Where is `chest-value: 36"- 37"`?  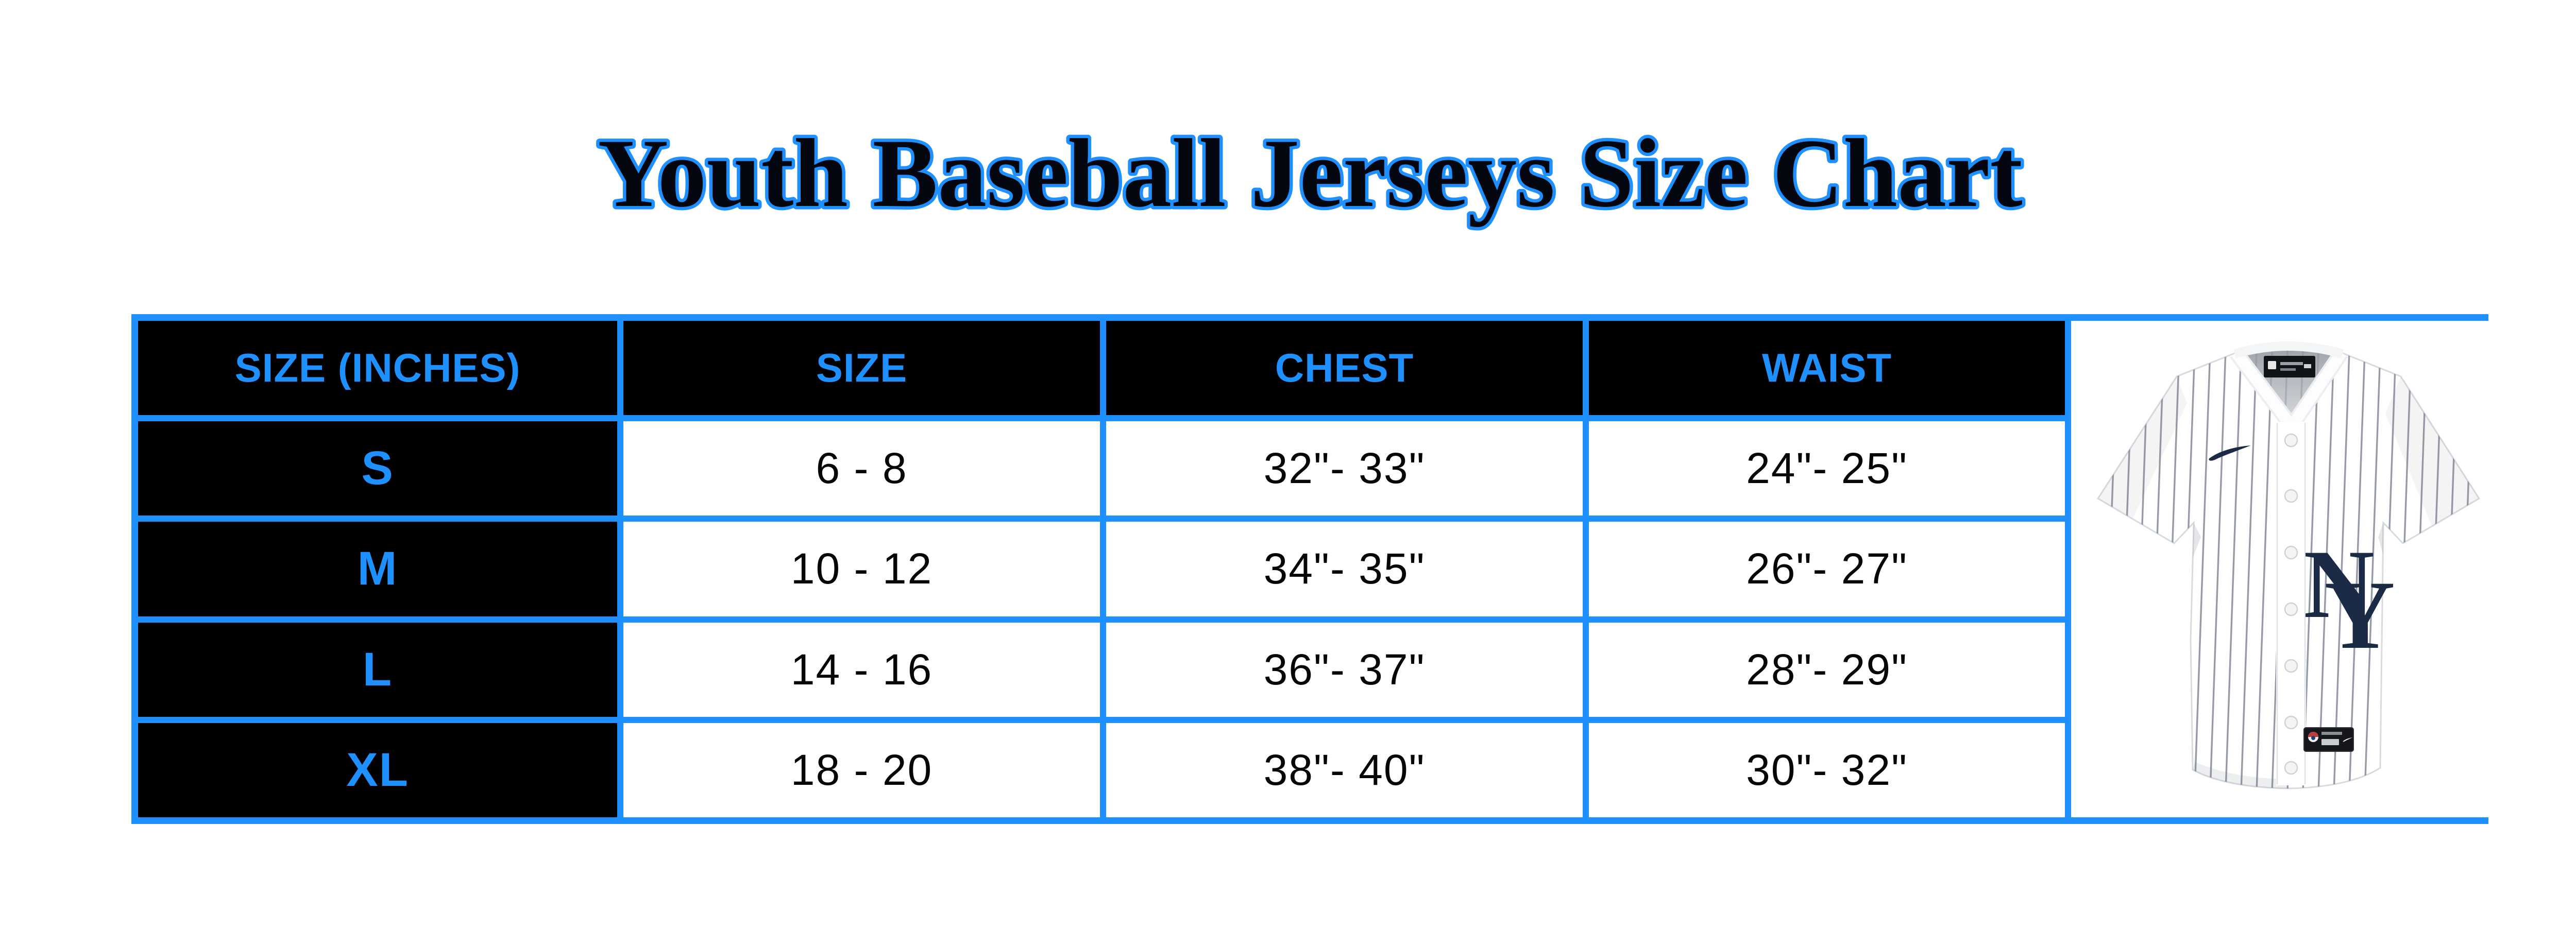 chest-value: 36"- 37" is located at coordinates (1344, 669).